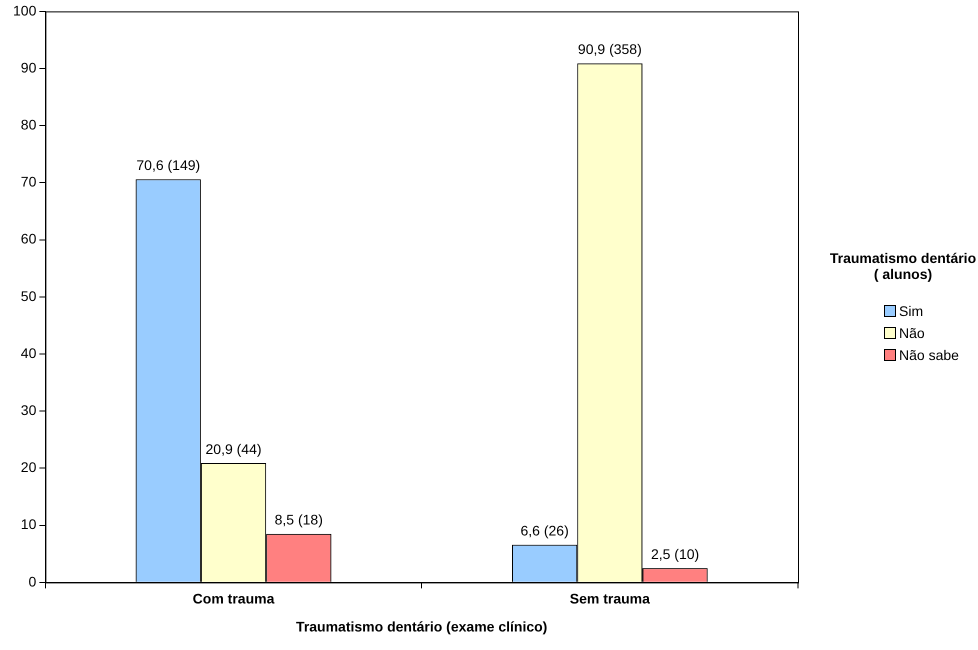 The height and width of the screenshot is (650, 978). What do you see at coordinates (28, 124) in the screenshot?
I see `y-tick-label: 80` at bounding box center [28, 124].